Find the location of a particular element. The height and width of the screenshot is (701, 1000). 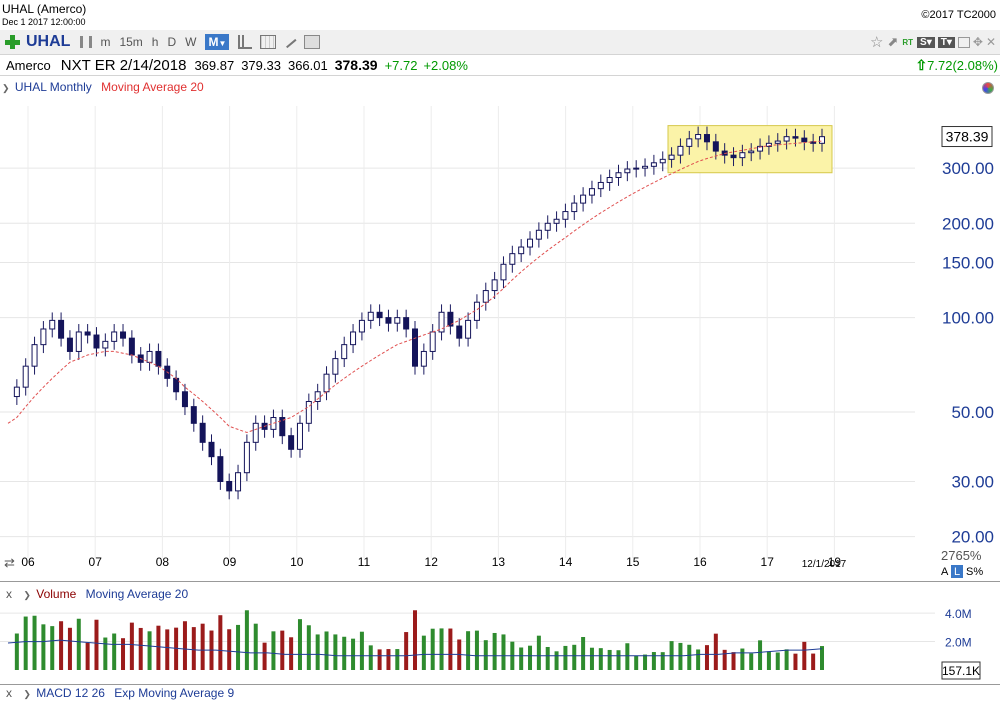

palette-icon is located at coordinates (988, 88).